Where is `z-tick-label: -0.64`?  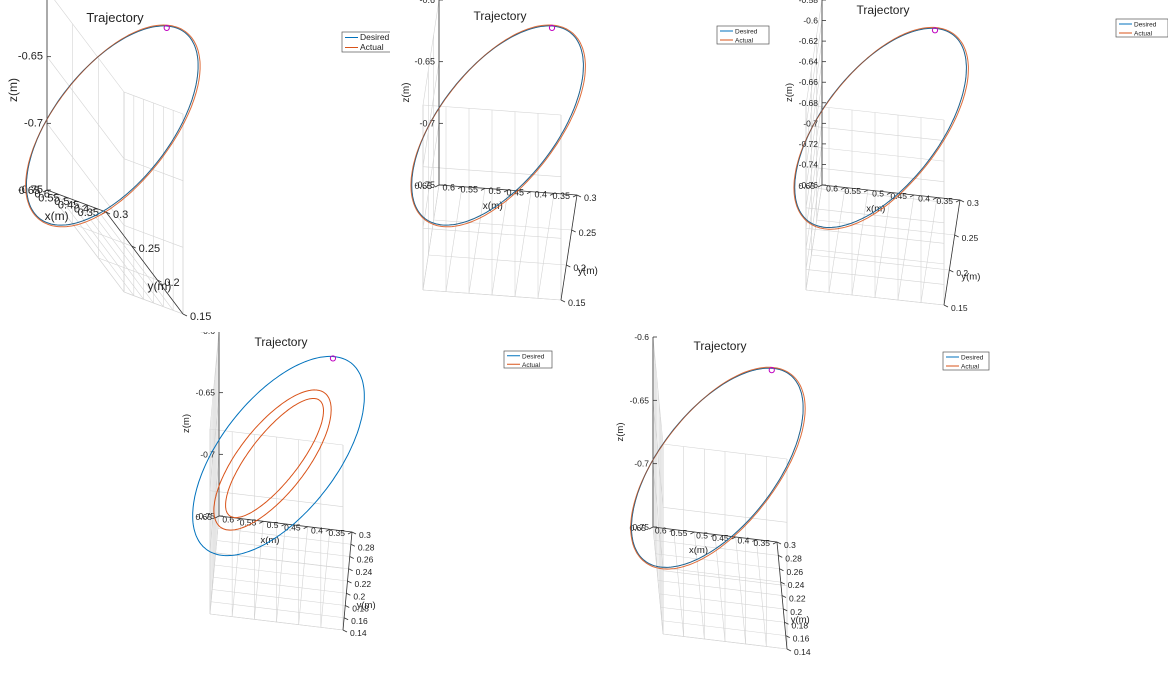
z-tick-label: -0.64 is located at coordinates (809, 62).